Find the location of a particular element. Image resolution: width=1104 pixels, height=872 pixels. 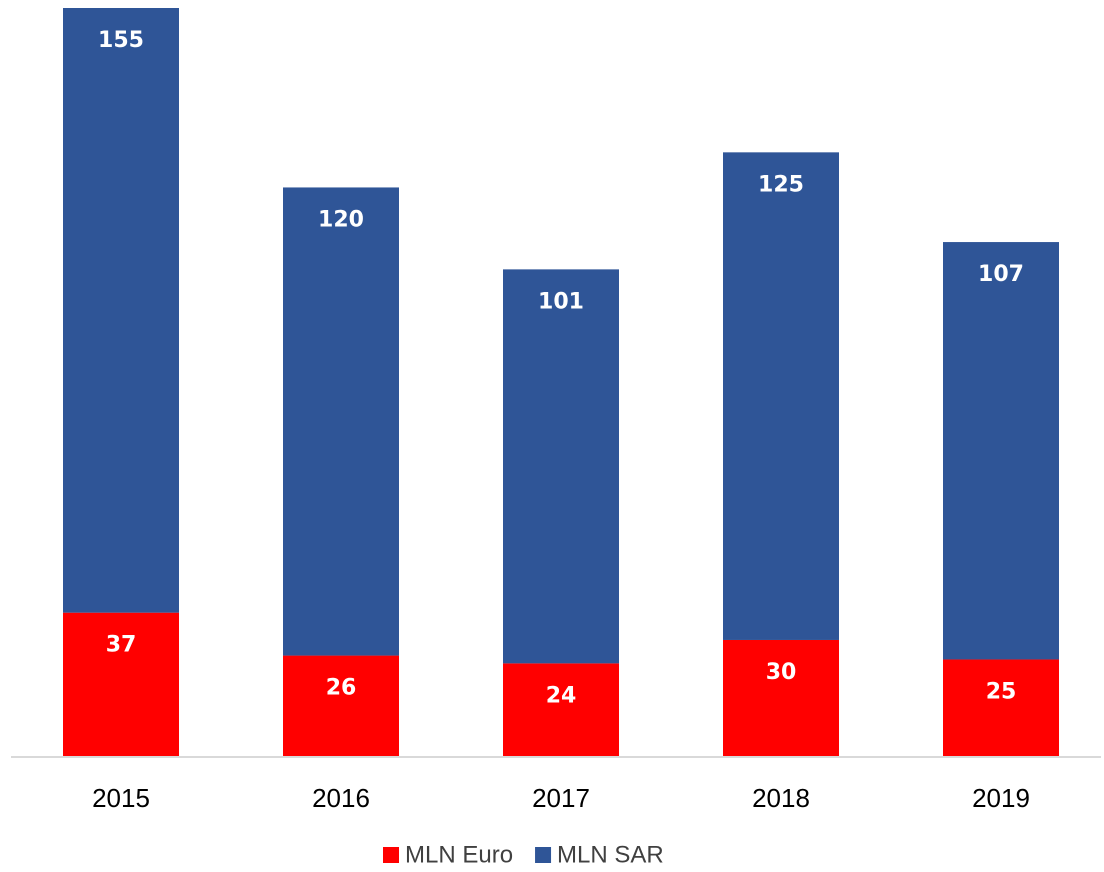

data-label: 101 is located at coordinates (561, 301).